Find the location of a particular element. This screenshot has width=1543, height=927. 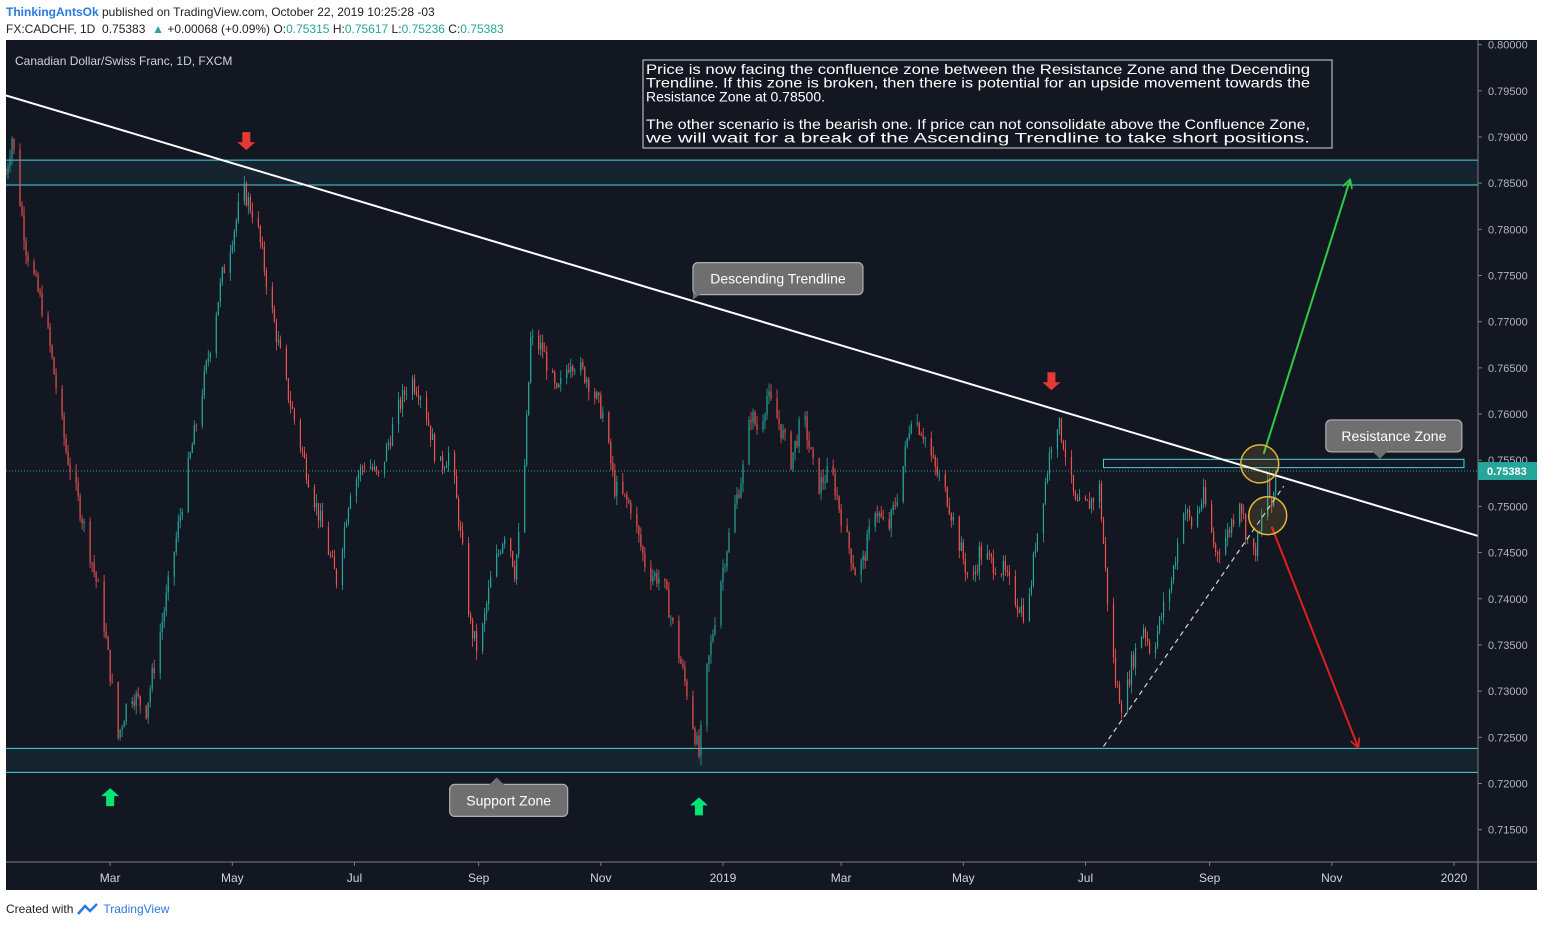

x-tick-label: Jul is located at coordinates (1085, 878).